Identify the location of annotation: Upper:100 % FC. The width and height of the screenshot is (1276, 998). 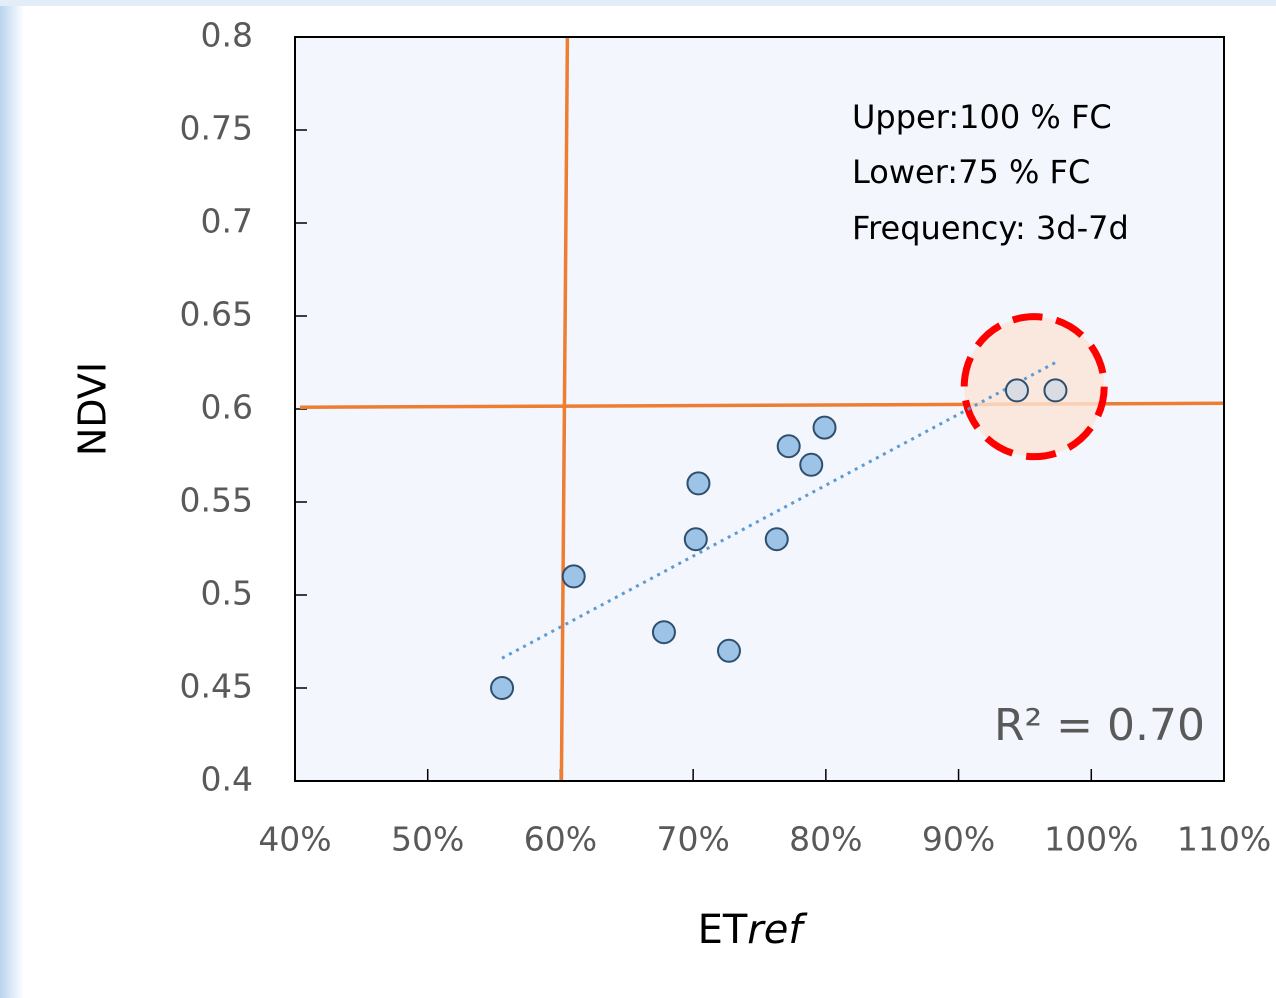
(982, 117).